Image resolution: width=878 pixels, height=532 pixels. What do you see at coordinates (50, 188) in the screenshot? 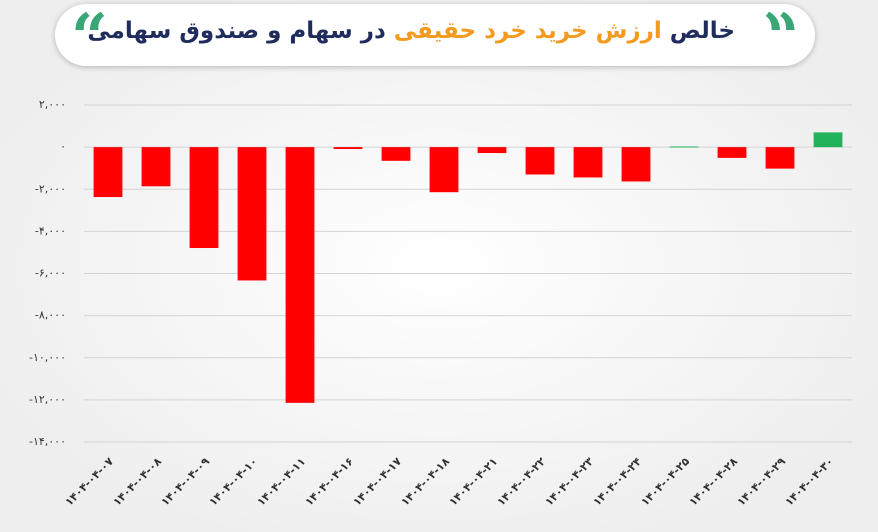
I see `y-tick-label: -۲,۰۰۰` at bounding box center [50, 188].